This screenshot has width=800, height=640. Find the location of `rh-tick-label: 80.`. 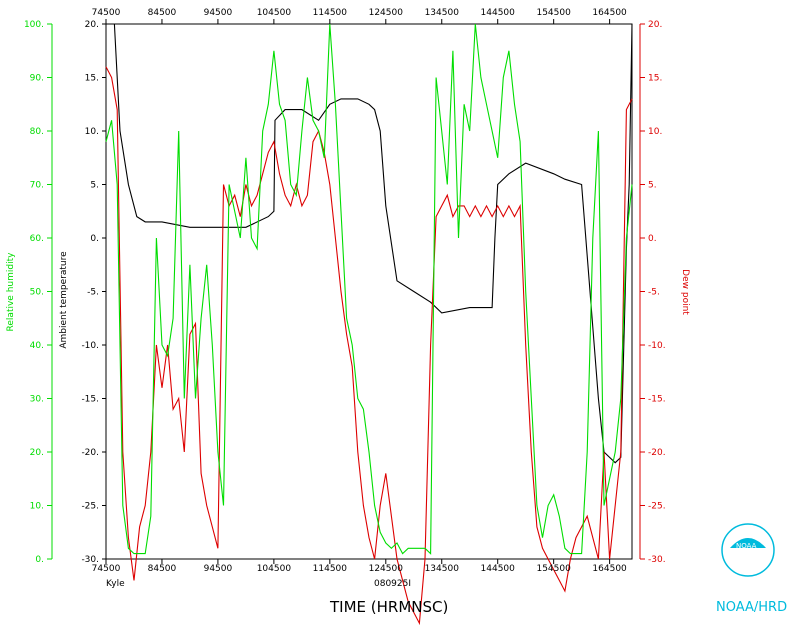

rh-tick-label: 80. is located at coordinates (37, 132).